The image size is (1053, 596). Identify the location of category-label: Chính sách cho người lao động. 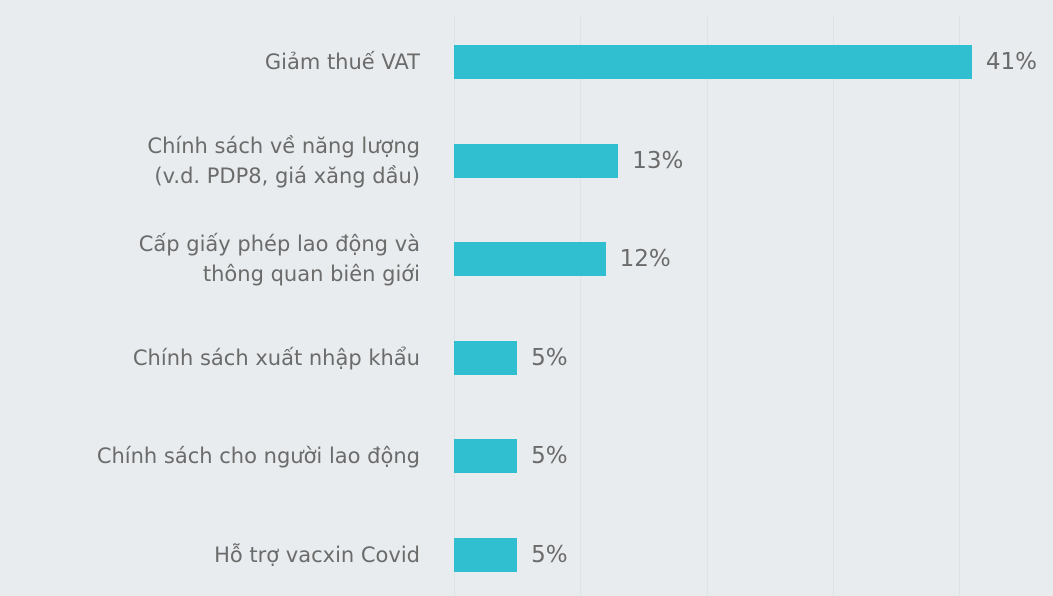
(258, 456).